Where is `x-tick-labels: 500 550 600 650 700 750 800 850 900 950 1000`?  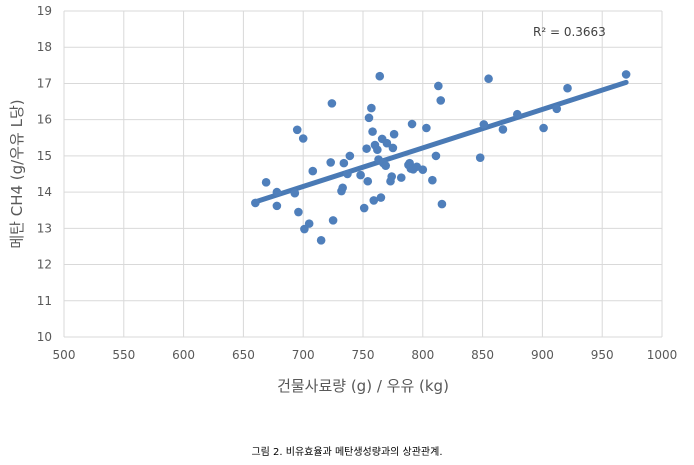
x-tick-labels: 500 550 600 650 700 750 800 850 900 950 1000 is located at coordinates (365, 355).